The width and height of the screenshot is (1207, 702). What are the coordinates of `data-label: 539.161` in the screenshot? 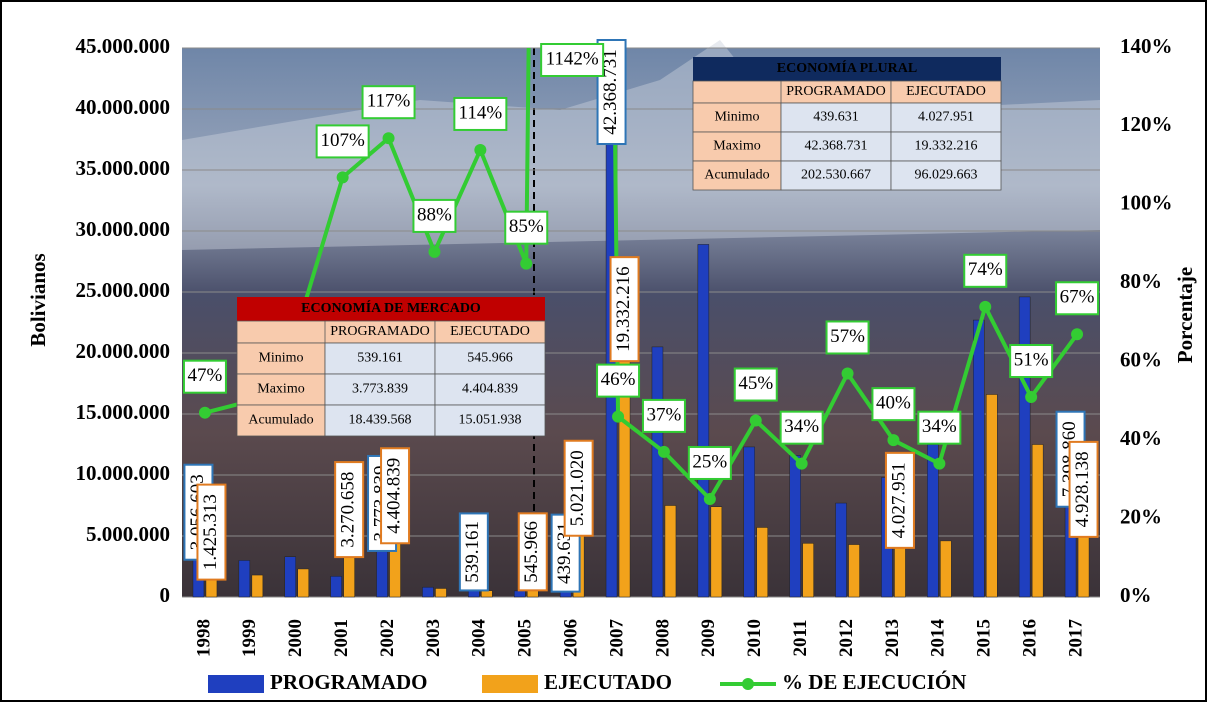 It's located at (472, 552).